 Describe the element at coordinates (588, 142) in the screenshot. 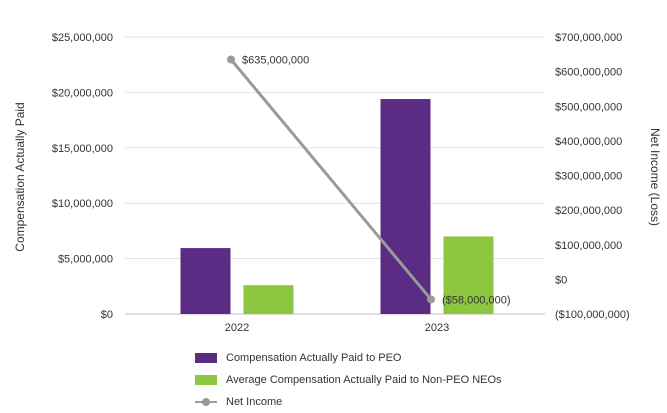

I see `right-tick-label: $400,000,000` at that location.